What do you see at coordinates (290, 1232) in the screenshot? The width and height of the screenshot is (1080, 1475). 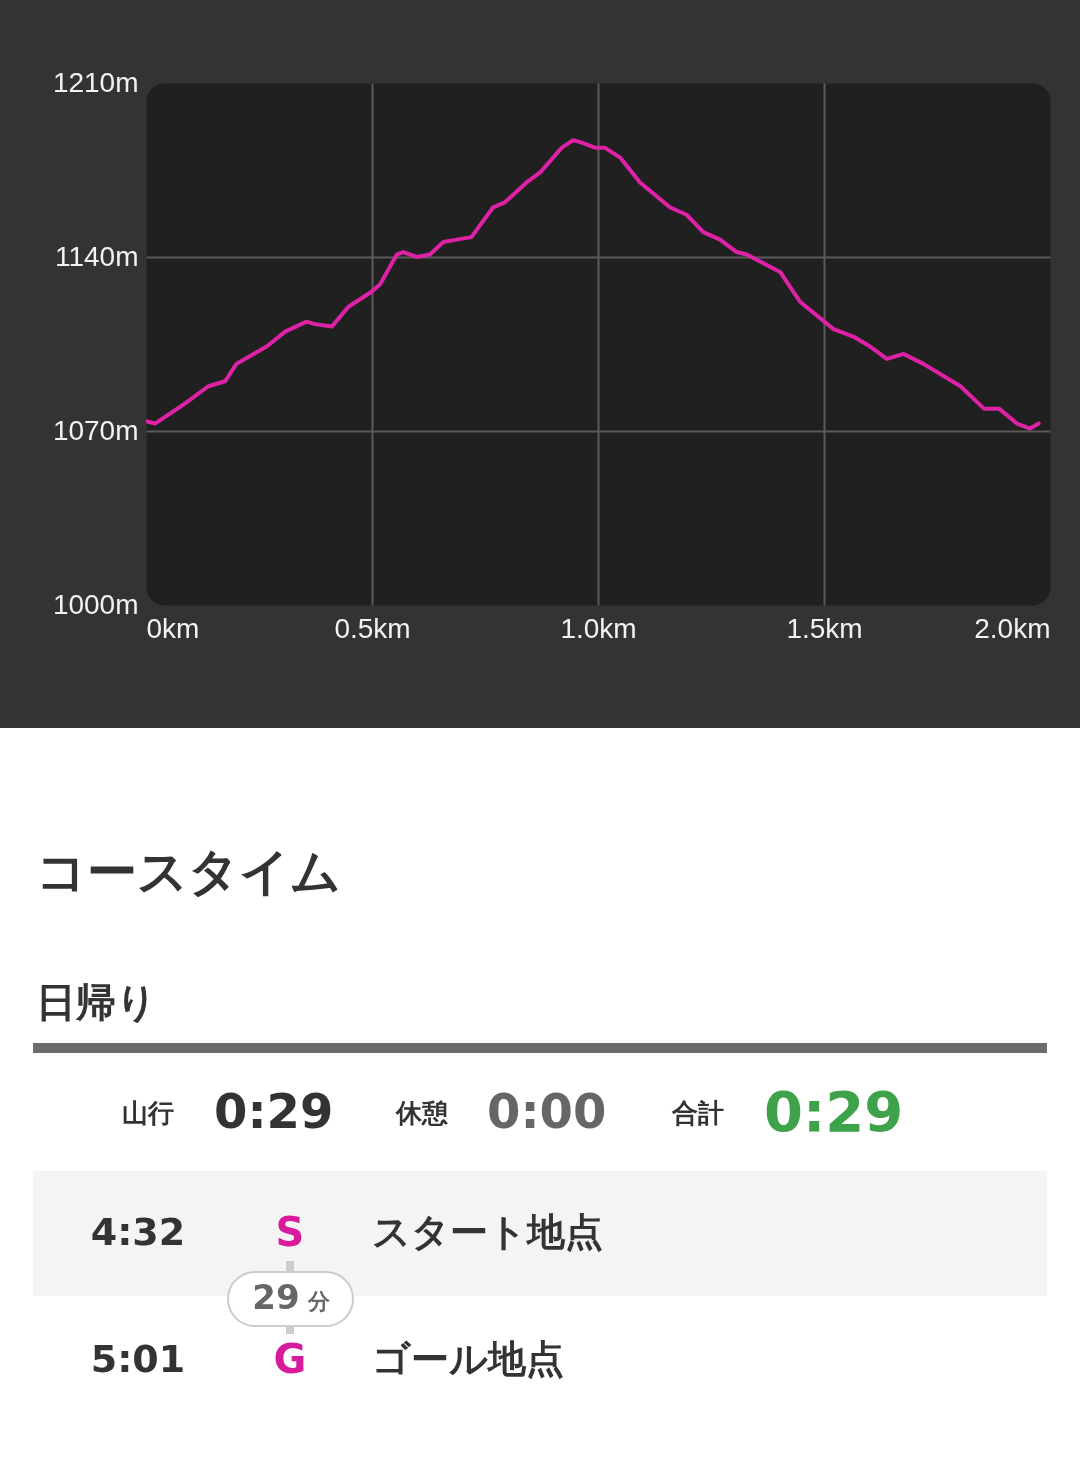 I see `text: S` at bounding box center [290, 1232].